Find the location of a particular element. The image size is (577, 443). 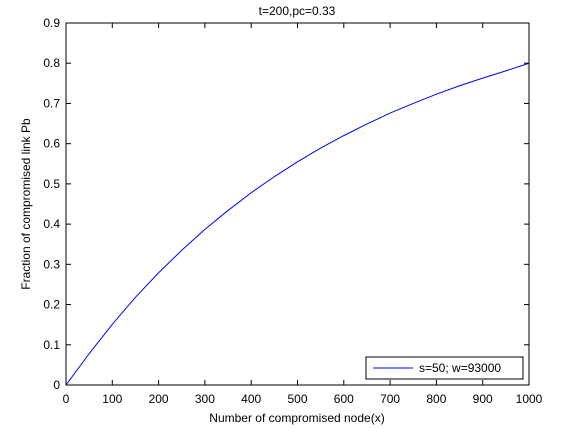

legend: s=50; w=93000 is located at coordinates (444, 368).